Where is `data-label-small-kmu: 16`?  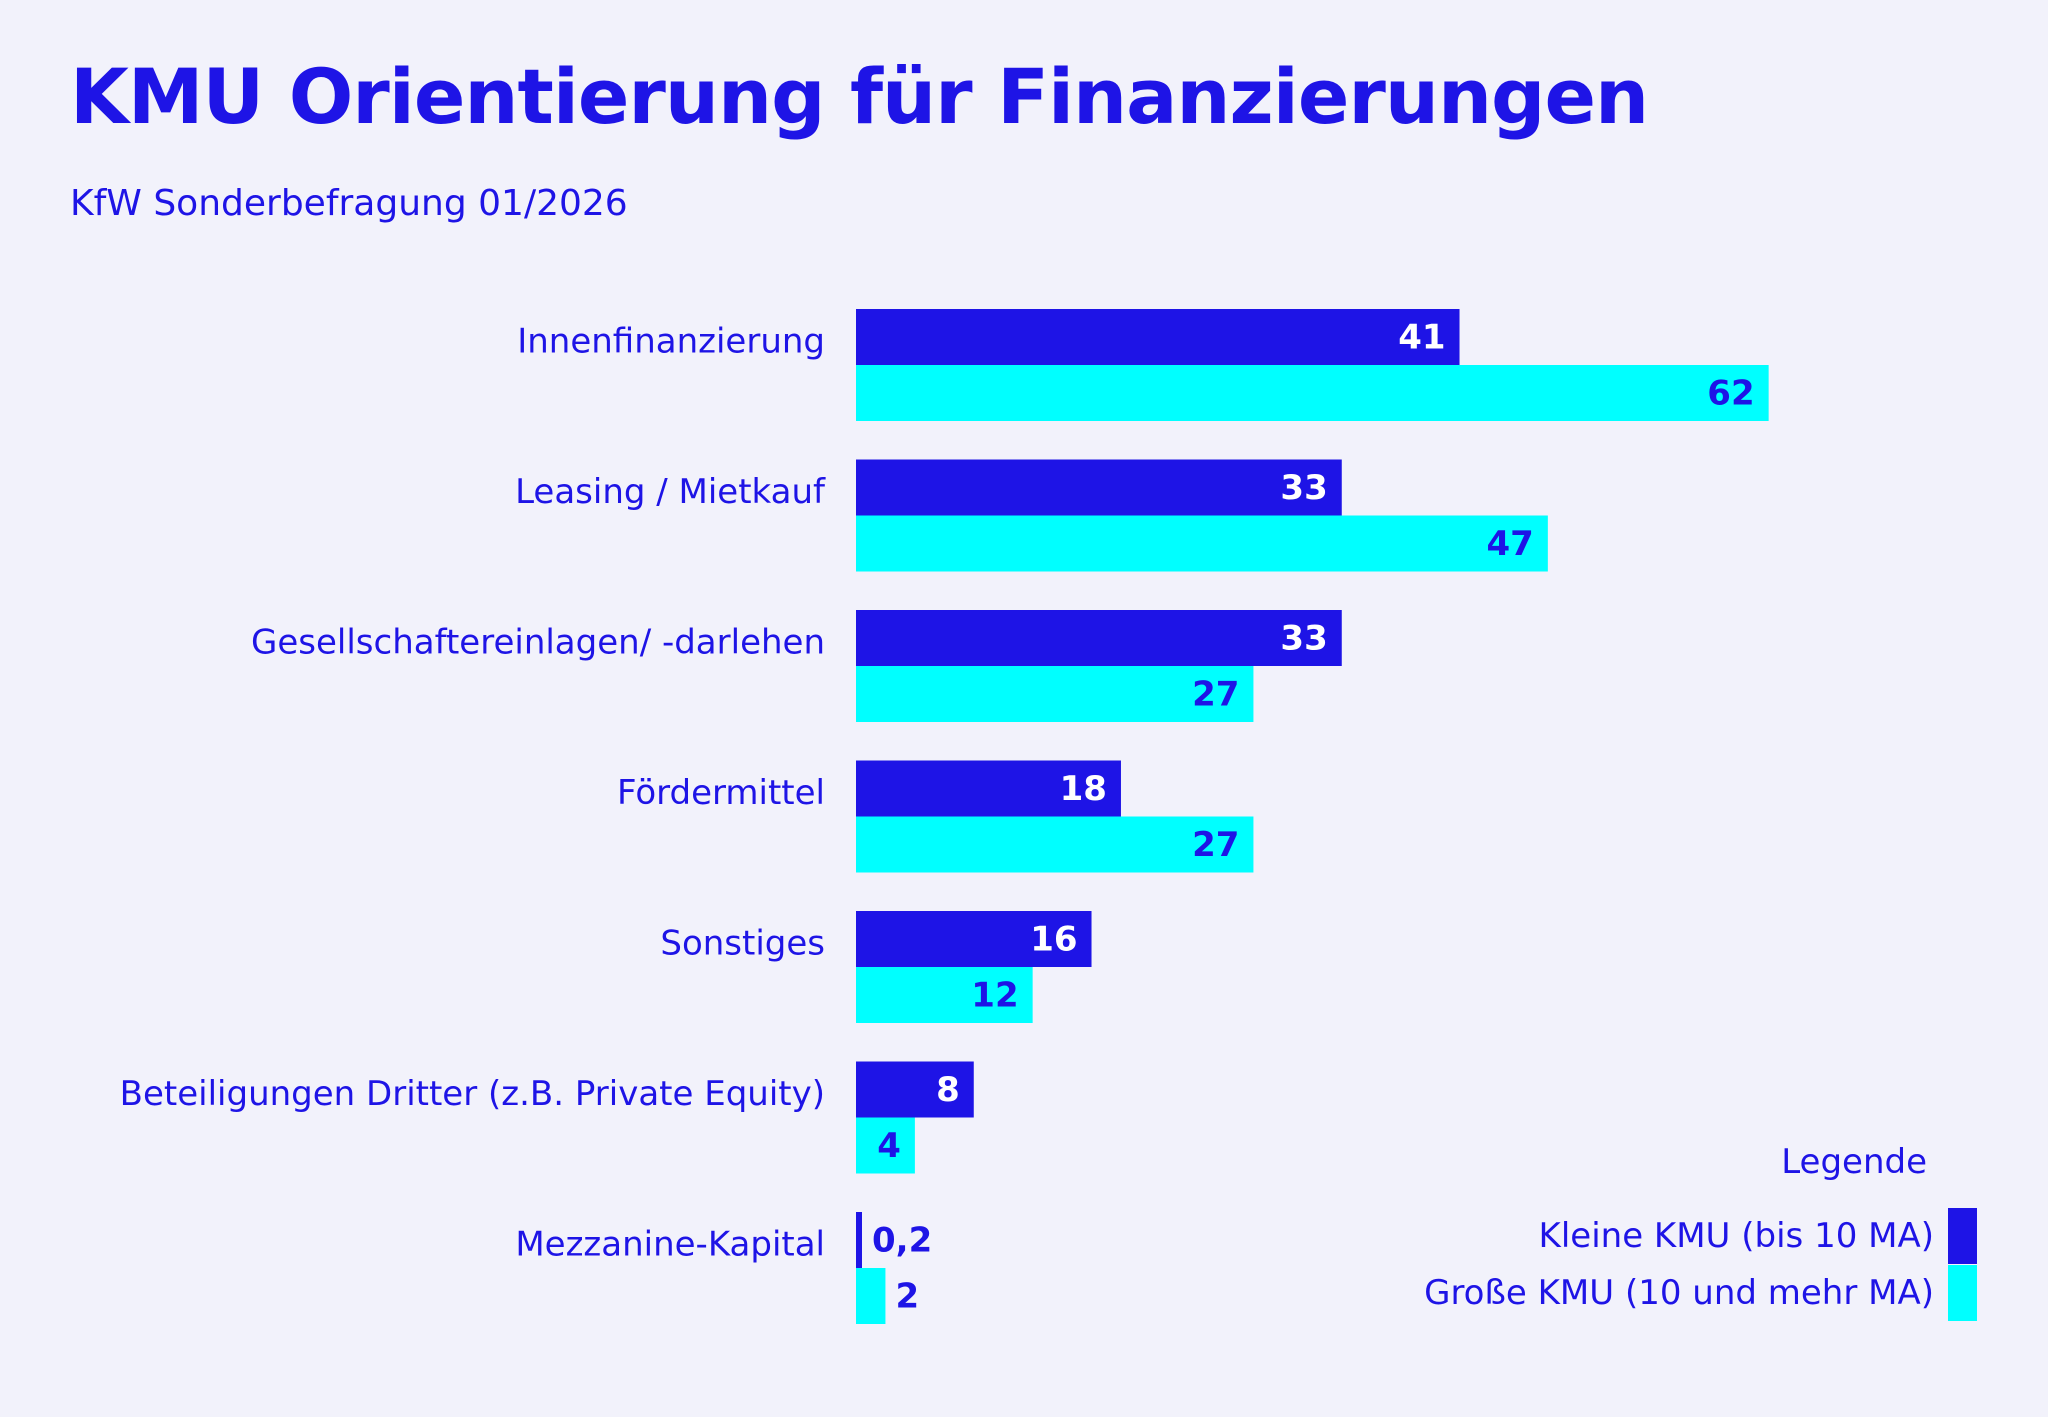 data-label-small-kmu: 16 is located at coordinates (1053, 940).